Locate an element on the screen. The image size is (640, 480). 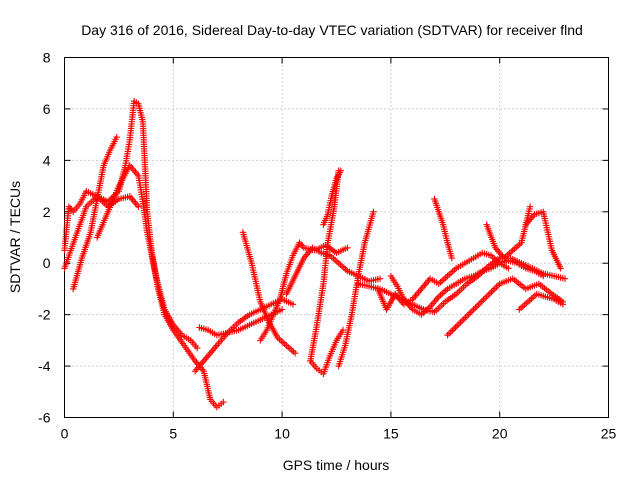
data-point-sat-d is located at coordinates (197, 348).